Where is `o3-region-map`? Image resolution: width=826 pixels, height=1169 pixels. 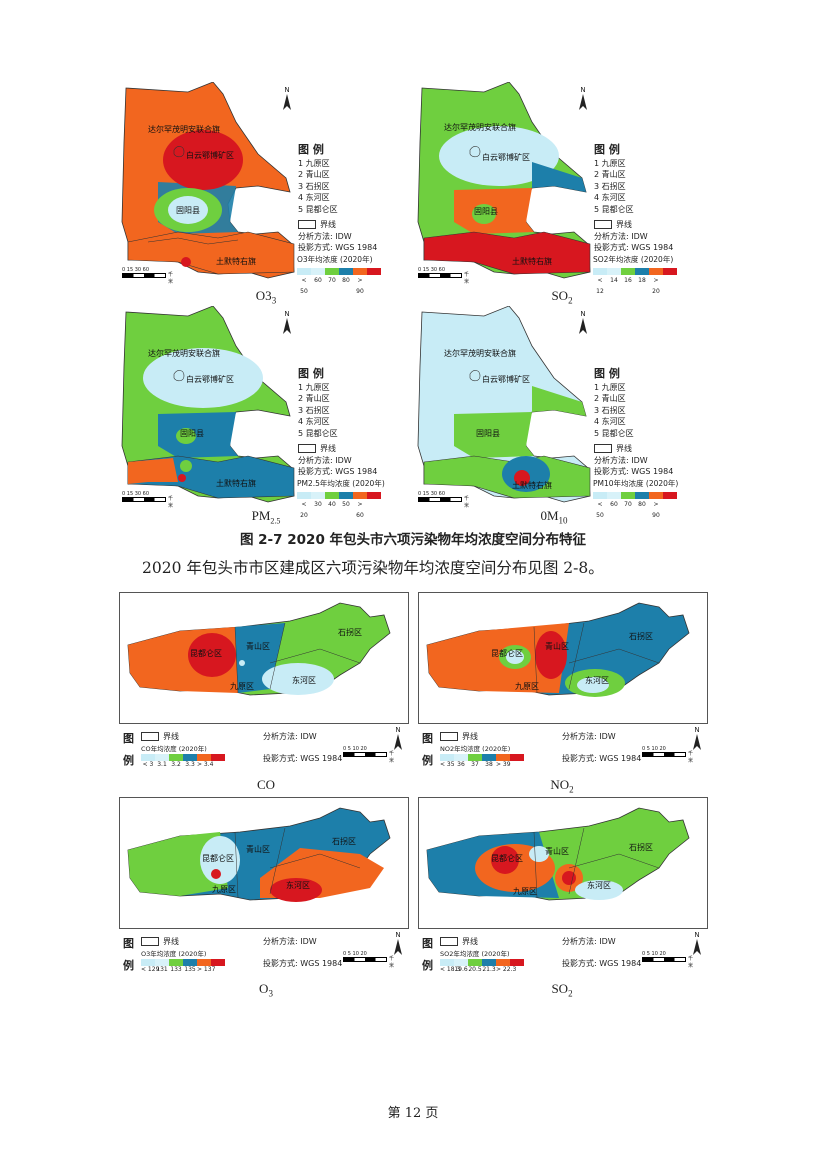
o3-region-map is located at coordinates (208, 180).